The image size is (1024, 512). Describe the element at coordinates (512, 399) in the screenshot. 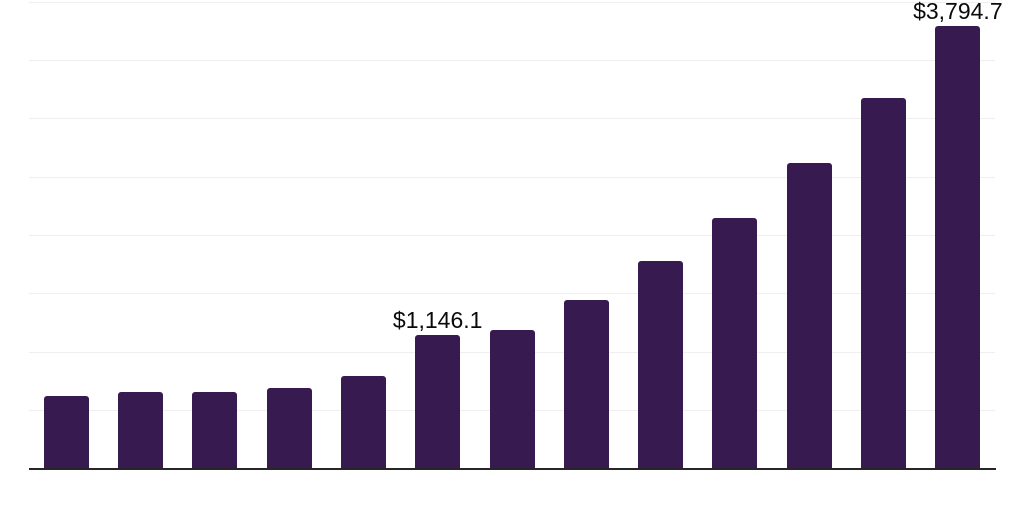

I see `bar-2024` at that location.